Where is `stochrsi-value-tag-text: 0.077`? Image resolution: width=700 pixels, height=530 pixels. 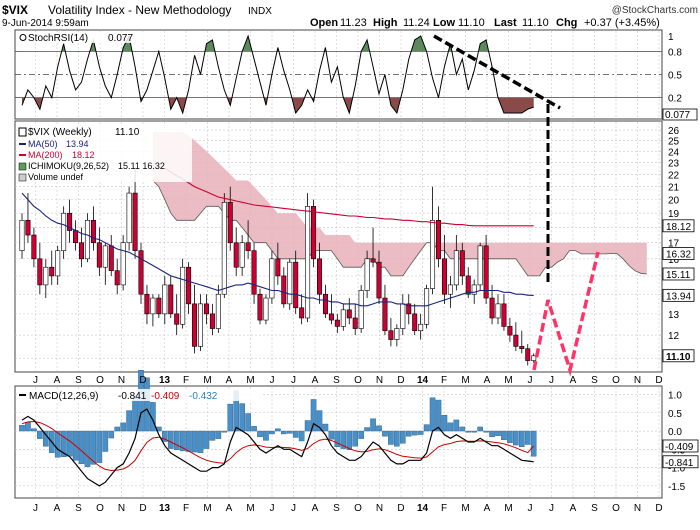
stochrsi-value-tag-text: 0.077 is located at coordinates (677, 115).